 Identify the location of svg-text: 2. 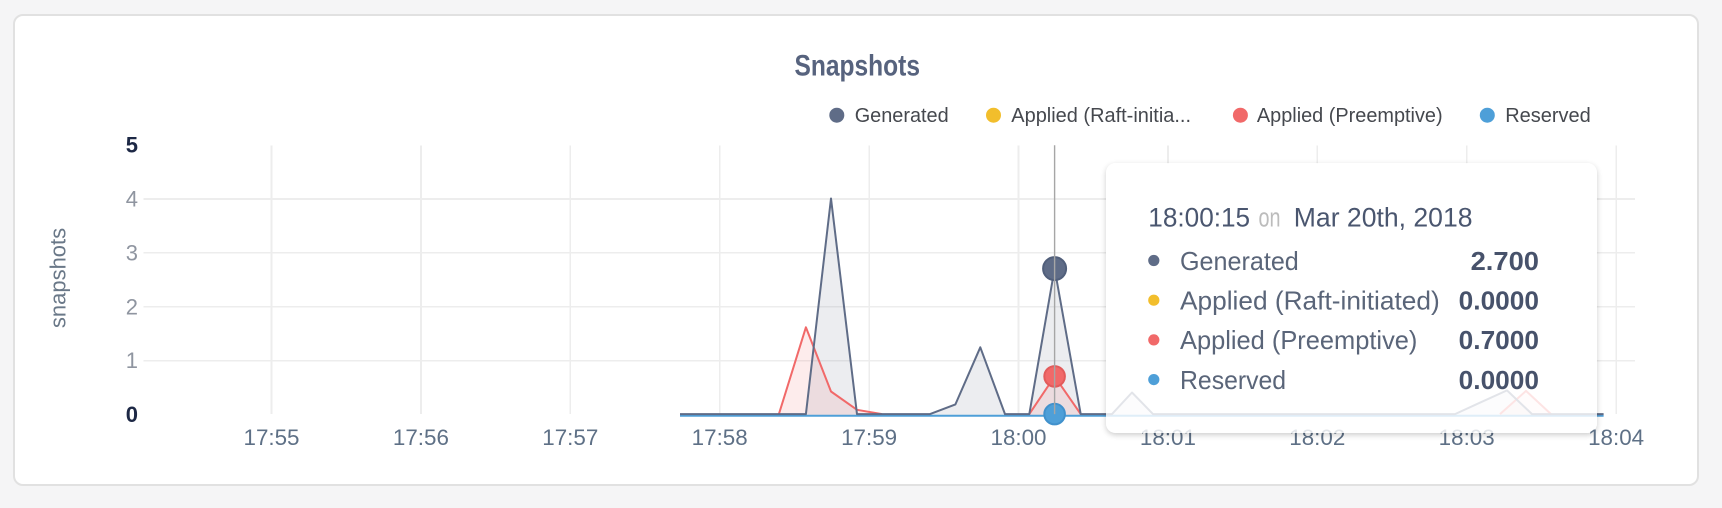
(132, 306).